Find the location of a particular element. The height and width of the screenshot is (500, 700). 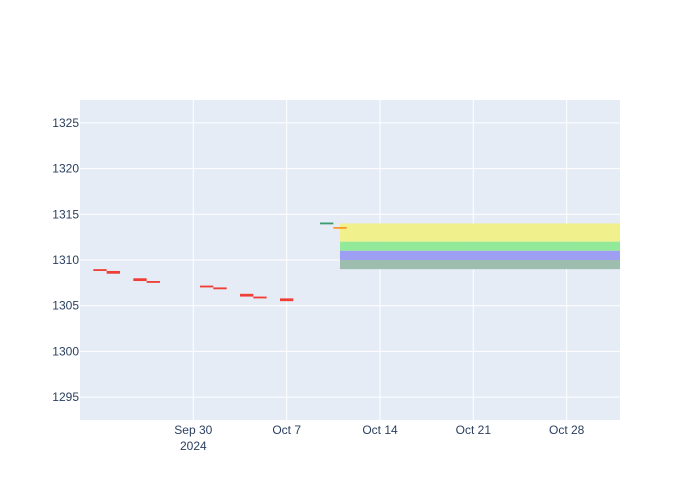

x-tick-label: Oct 21 is located at coordinates (474, 430).